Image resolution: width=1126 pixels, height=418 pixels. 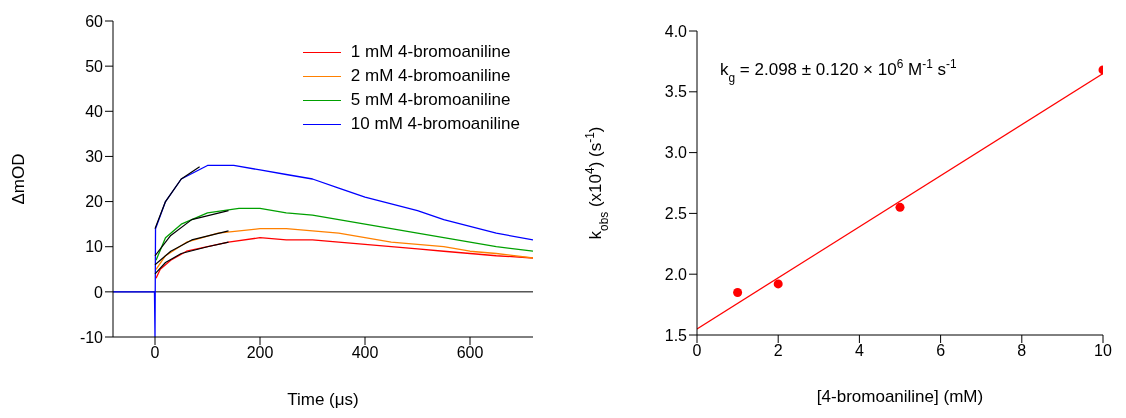 I want to click on x-tick-label: 4, so click(x=859, y=351).